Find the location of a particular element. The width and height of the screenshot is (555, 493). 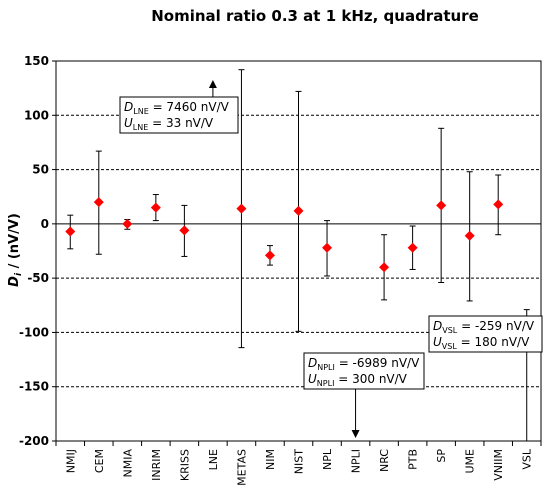

annotation-text: ULNE = 33 nV/V is located at coordinates (169, 124).